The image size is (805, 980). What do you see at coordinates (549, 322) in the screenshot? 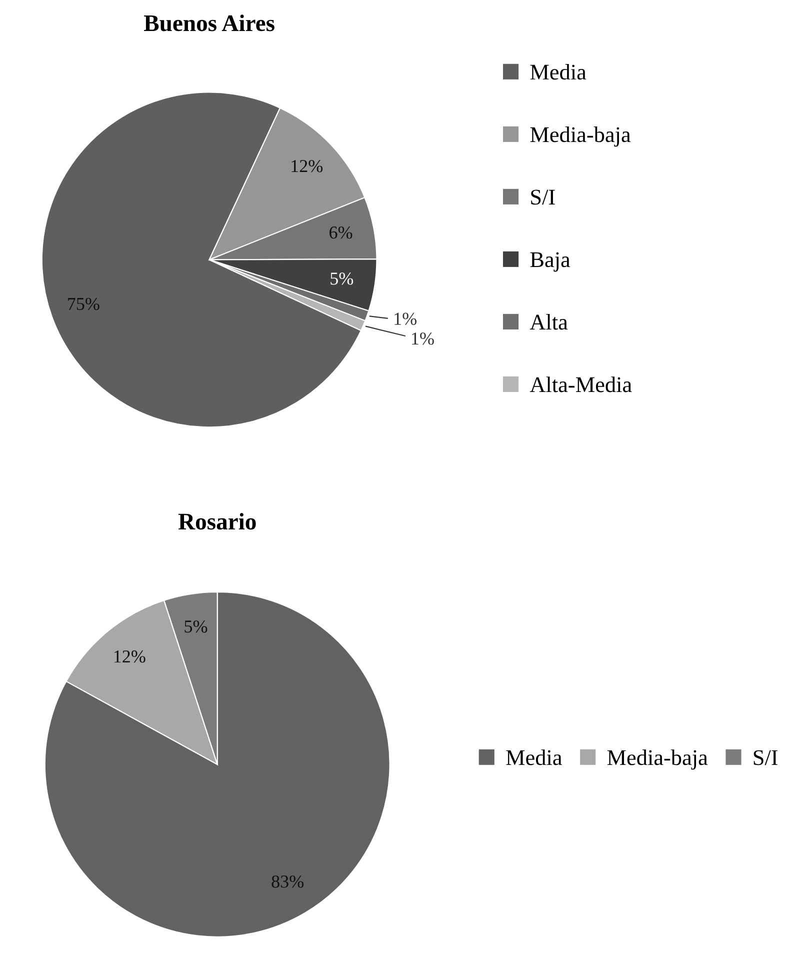
I see `legend-label: Alta` at bounding box center [549, 322].